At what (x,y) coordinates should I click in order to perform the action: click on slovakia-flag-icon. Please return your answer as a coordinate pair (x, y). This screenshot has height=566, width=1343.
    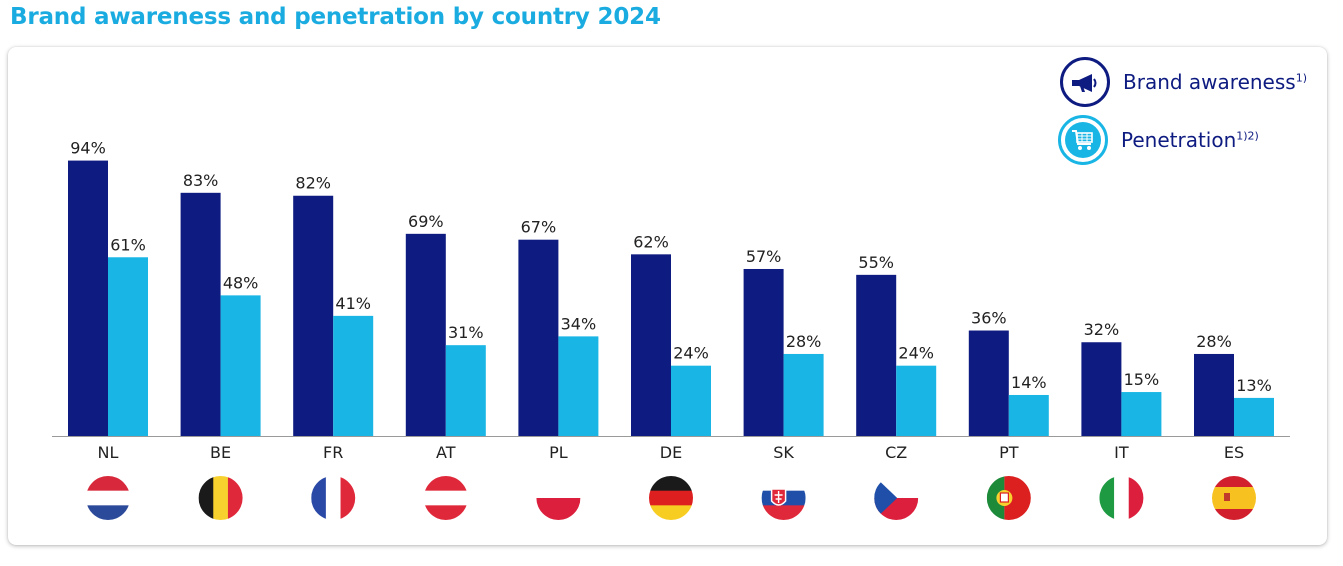
    Looking at the image, I should click on (783, 498).